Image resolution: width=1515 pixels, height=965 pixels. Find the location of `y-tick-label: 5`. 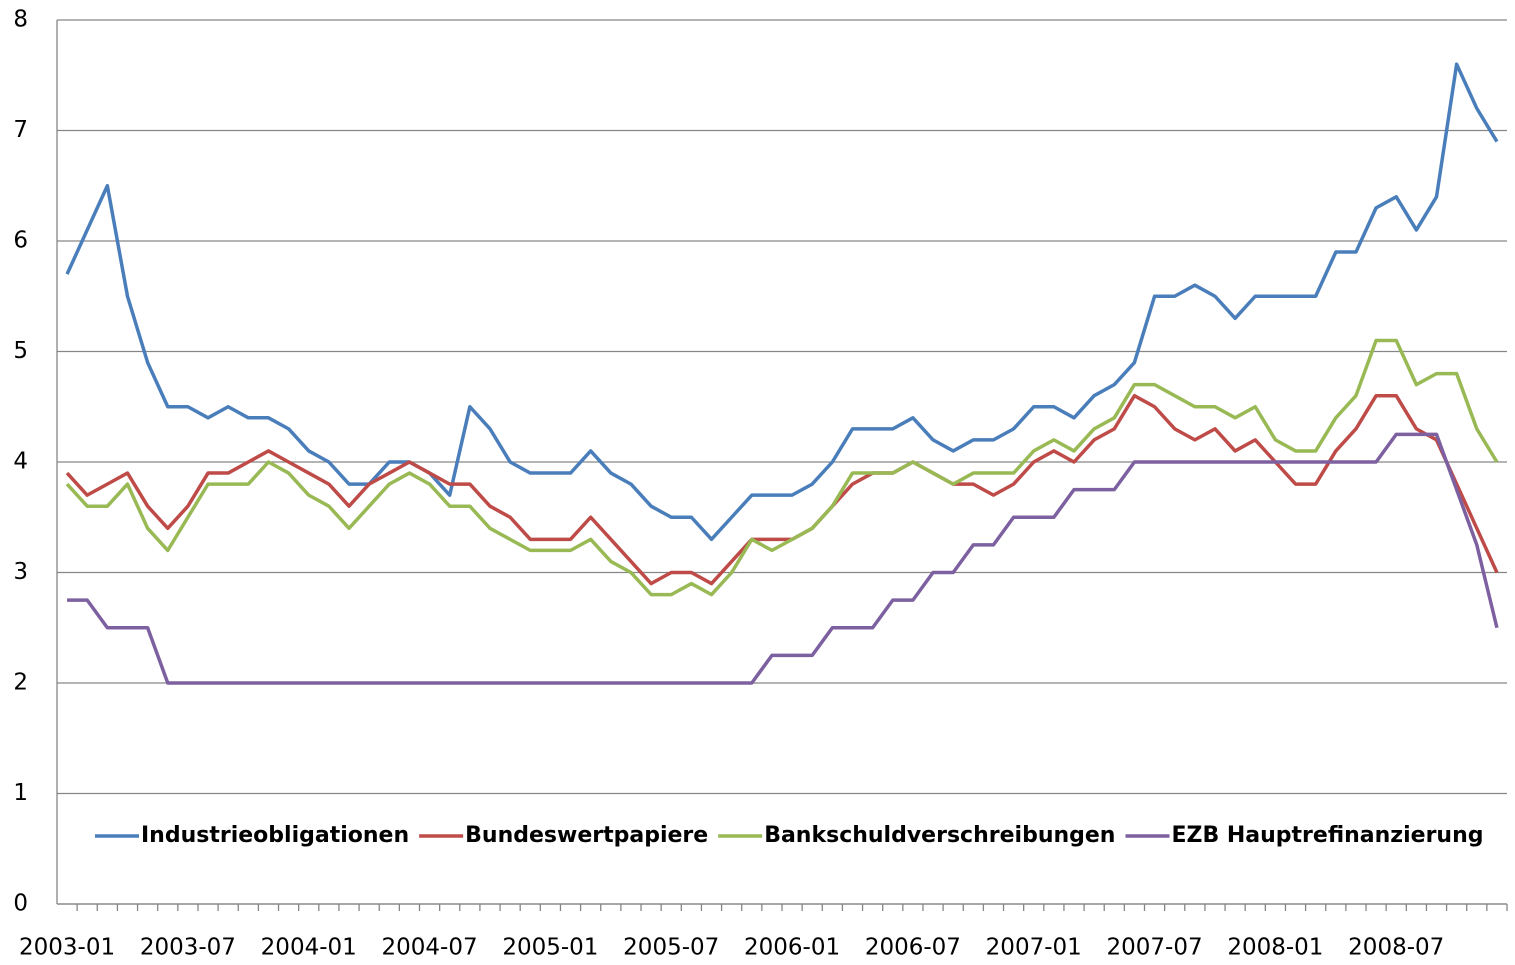

y-tick-label: 5 is located at coordinates (20, 351).